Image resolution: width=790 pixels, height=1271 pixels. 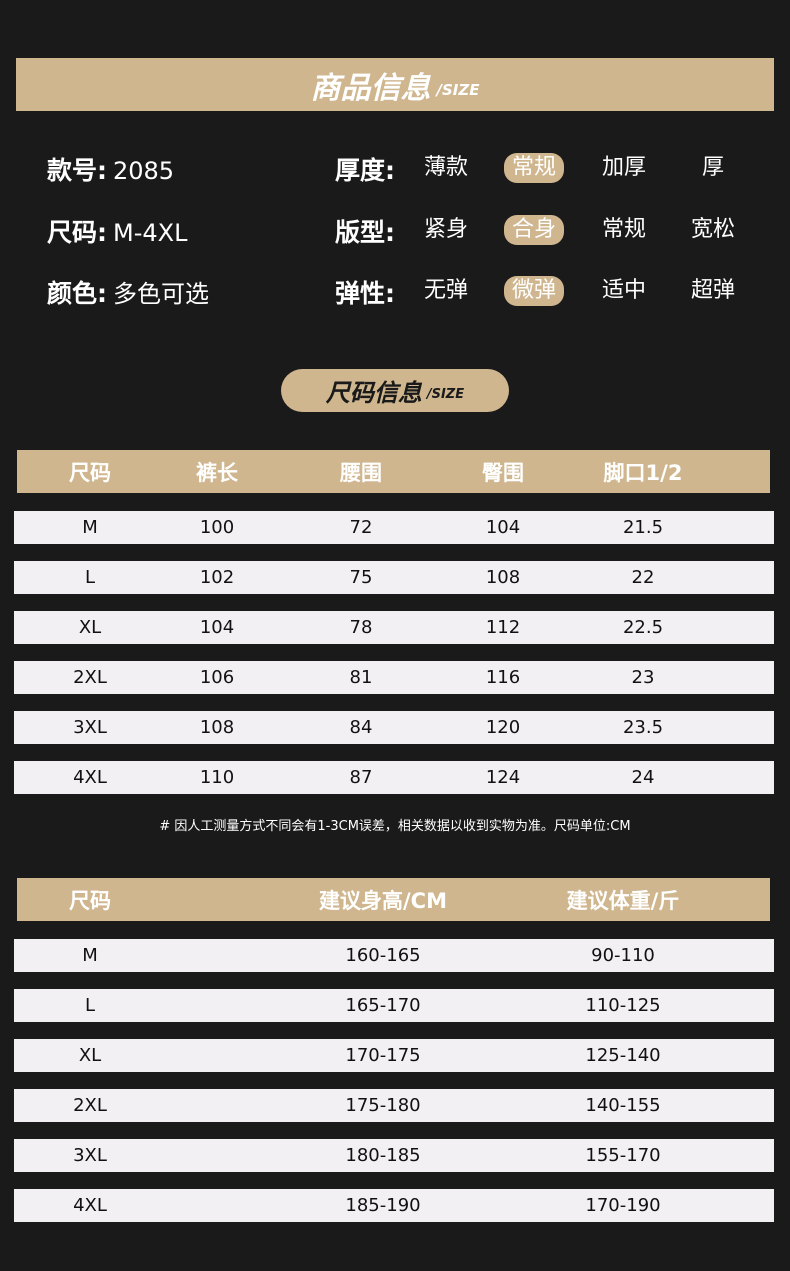 What do you see at coordinates (217, 527) in the screenshot?
I see `table-cell: 100` at bounding box center [217, 527].